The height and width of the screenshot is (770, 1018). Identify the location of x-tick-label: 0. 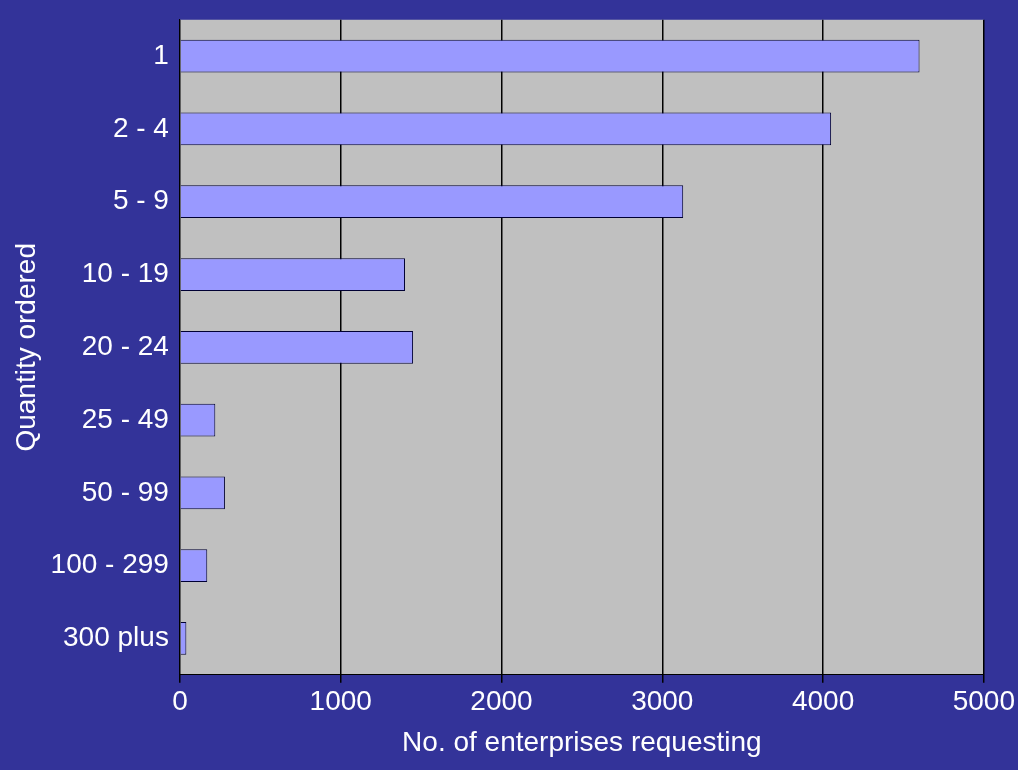
(180, 701).